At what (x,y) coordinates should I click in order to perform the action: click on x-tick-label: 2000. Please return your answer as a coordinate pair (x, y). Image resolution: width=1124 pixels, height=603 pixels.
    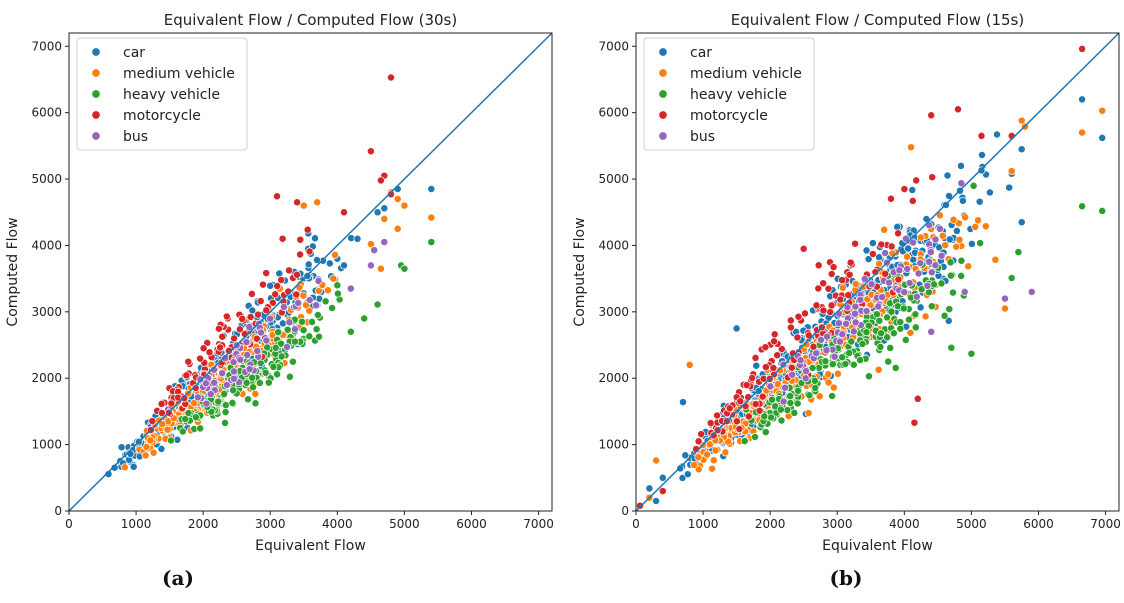
    Looking at the image, I should click on (770, 524).